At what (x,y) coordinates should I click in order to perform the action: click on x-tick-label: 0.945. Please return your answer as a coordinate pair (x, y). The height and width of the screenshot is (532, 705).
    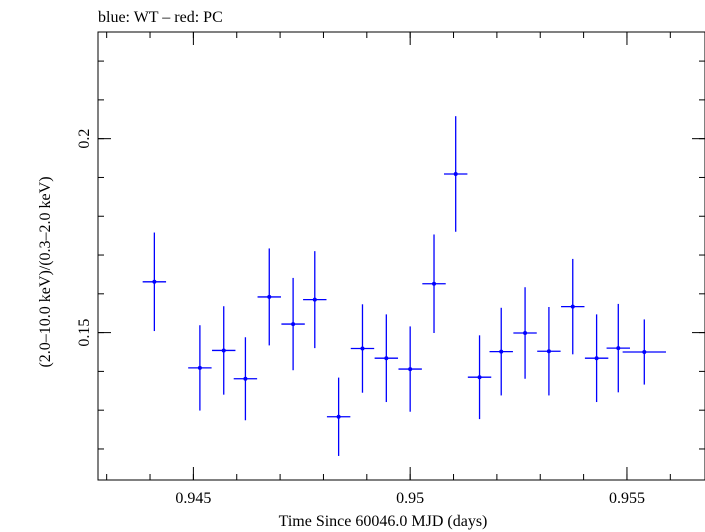
    Looking at the image, I should click on (193, 498).